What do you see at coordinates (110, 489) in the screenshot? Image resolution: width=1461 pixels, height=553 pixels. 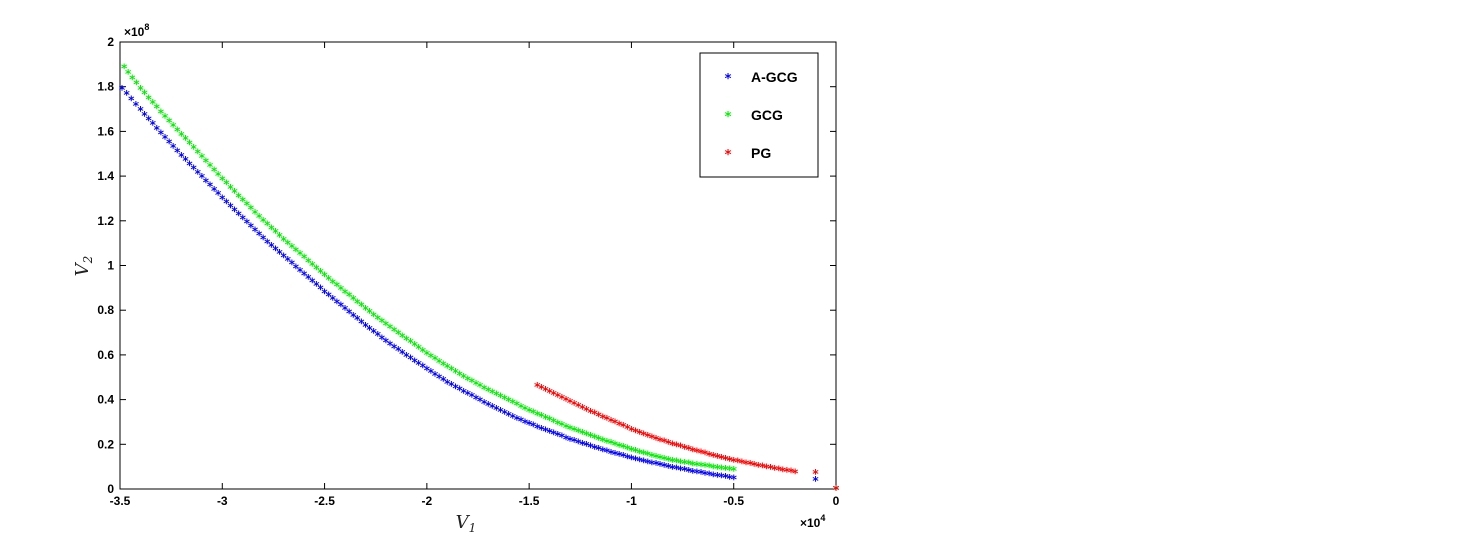 I see `y-tick-label: 0` at bounding box center [110, 489].